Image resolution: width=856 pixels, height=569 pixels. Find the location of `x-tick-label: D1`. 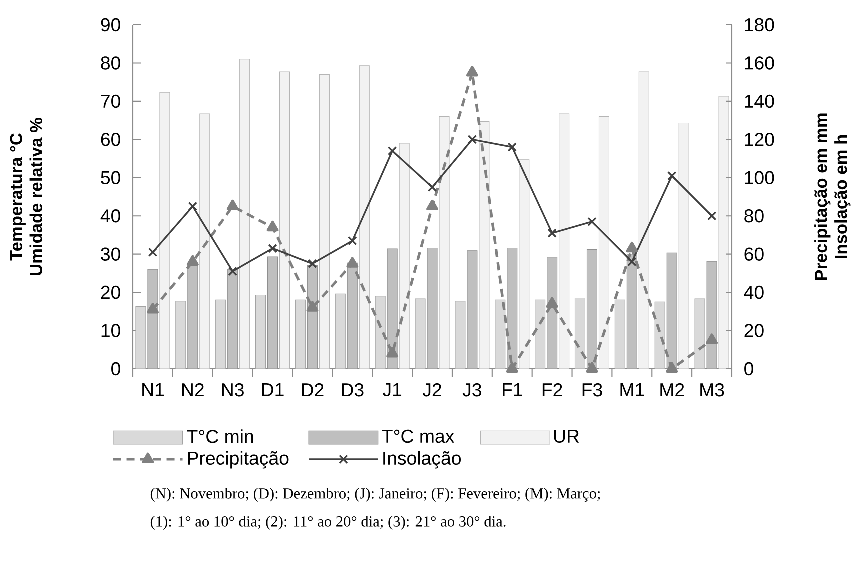

x-tick-label: D1 is located at coordinates (273, 389).